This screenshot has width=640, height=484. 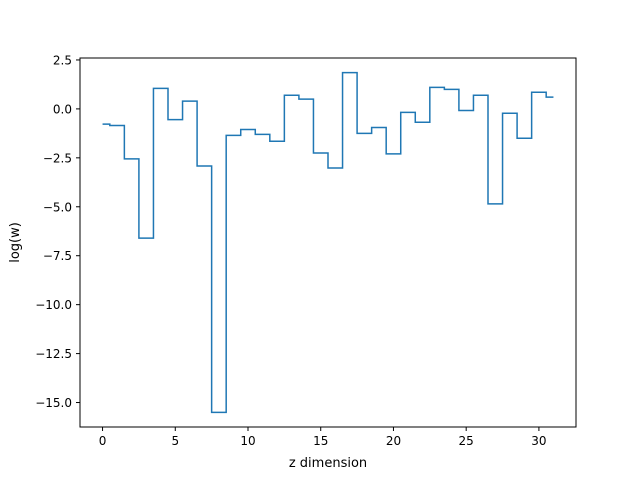 What do you see at coordinates (247, 441) in the screenshot?
I see `x-tick-label: 10` at bounding box center [247, 441].